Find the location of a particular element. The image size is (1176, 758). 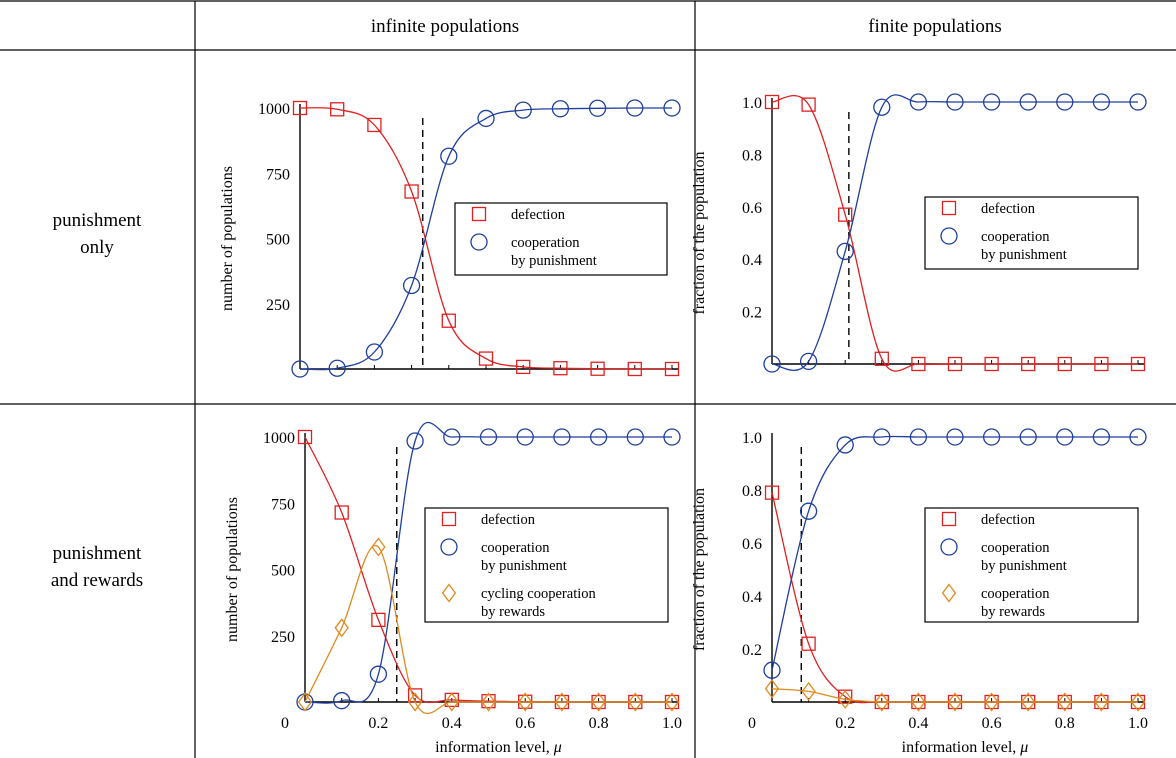

x-tick-label: 0.4 is located at coordinates (452, 723).